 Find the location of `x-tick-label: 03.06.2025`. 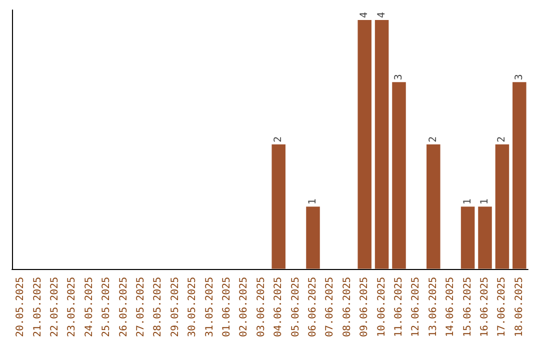

x-tick-label: 03.06.2025 is located at coordinates (261, 307).